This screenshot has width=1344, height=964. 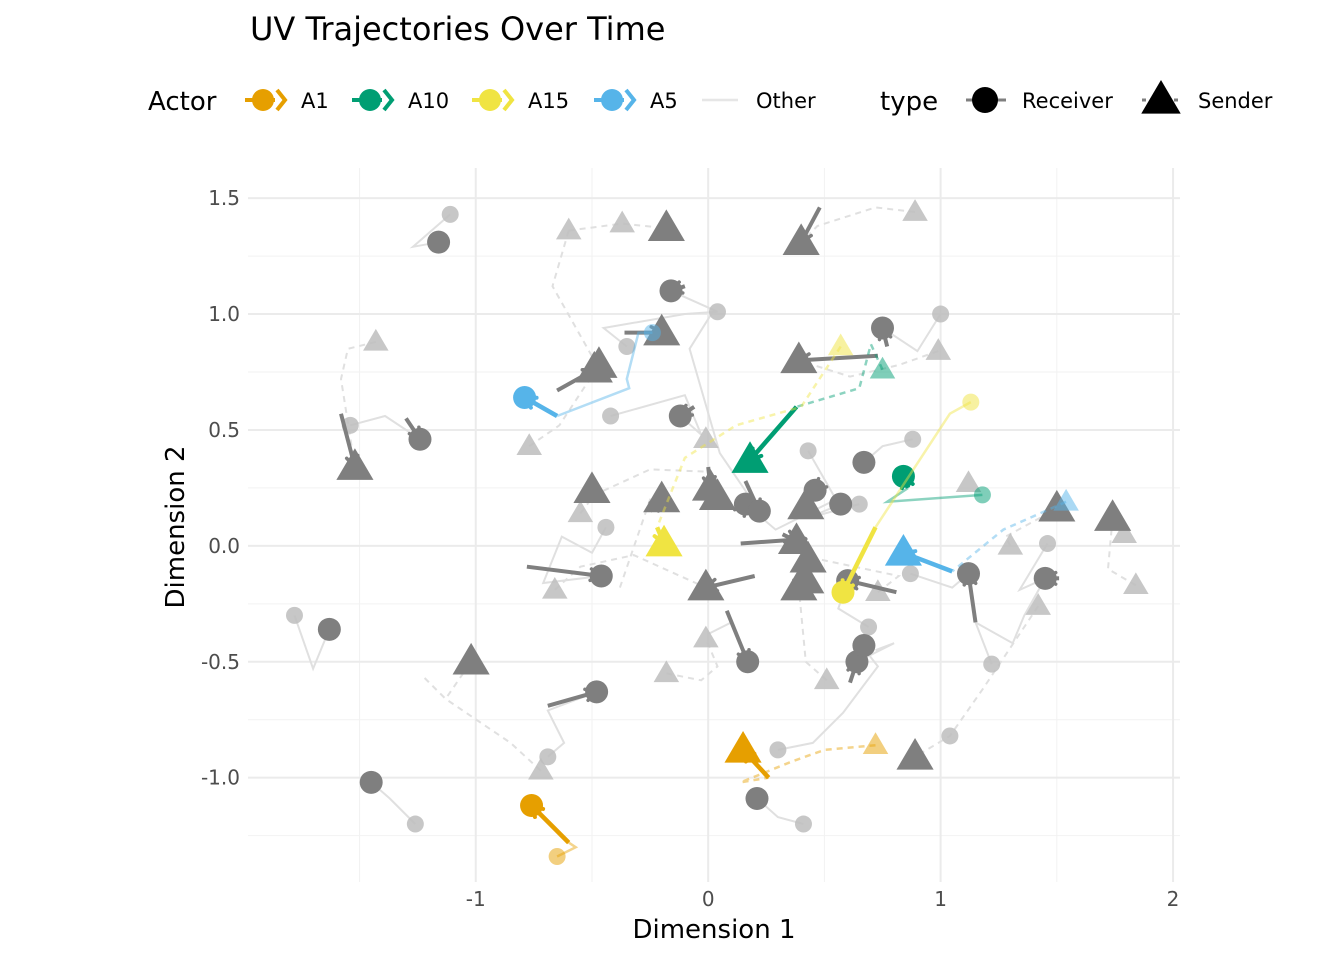 What do you see at coordinates (786, 101) in the screenshot?
I see `legend-label-other: Other` at bounding box center [786, 101].